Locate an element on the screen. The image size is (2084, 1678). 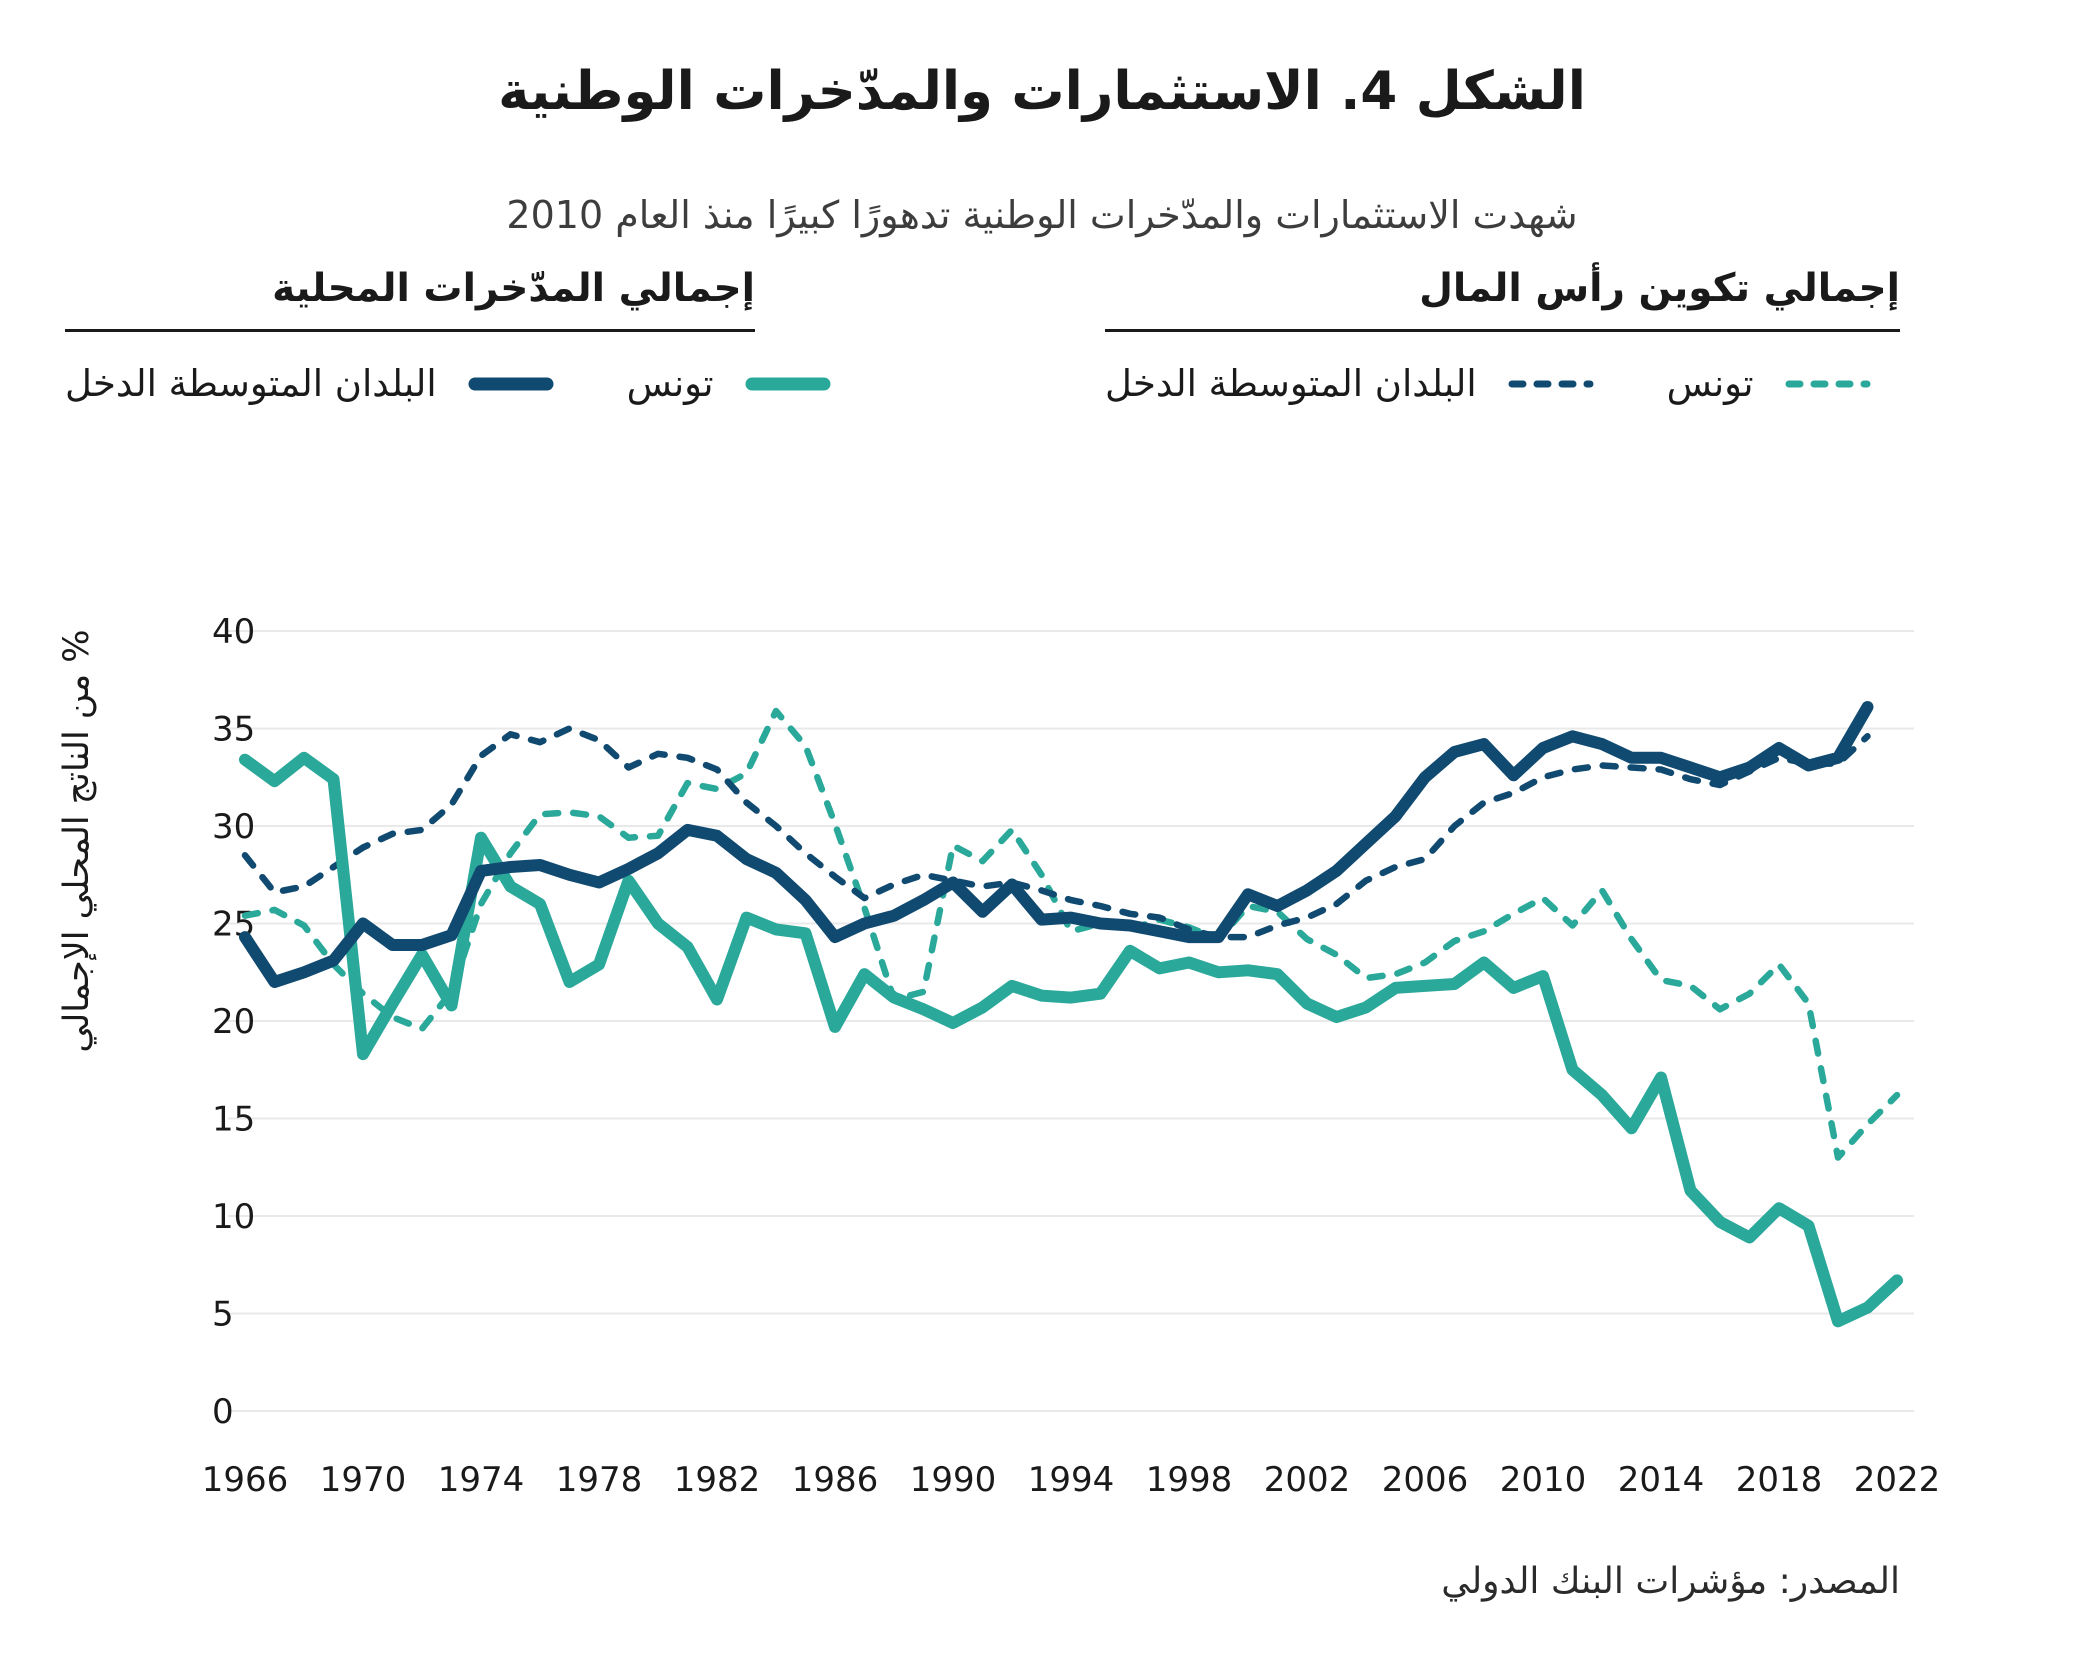
solid-teal-line-swatch is located at coordinates (788, 384).